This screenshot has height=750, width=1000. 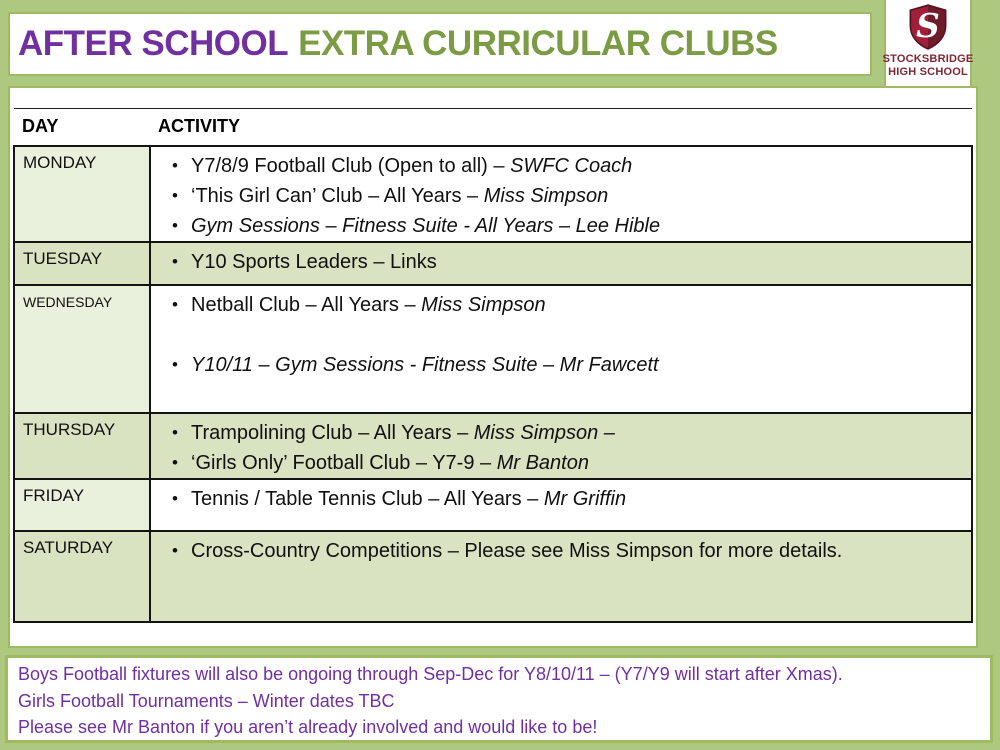 What do you see at coordinates (558, 262) in the screenshot?
I see `activity-item: • Y10 Sports Leaders – Links` at bounding box center [558, 262].